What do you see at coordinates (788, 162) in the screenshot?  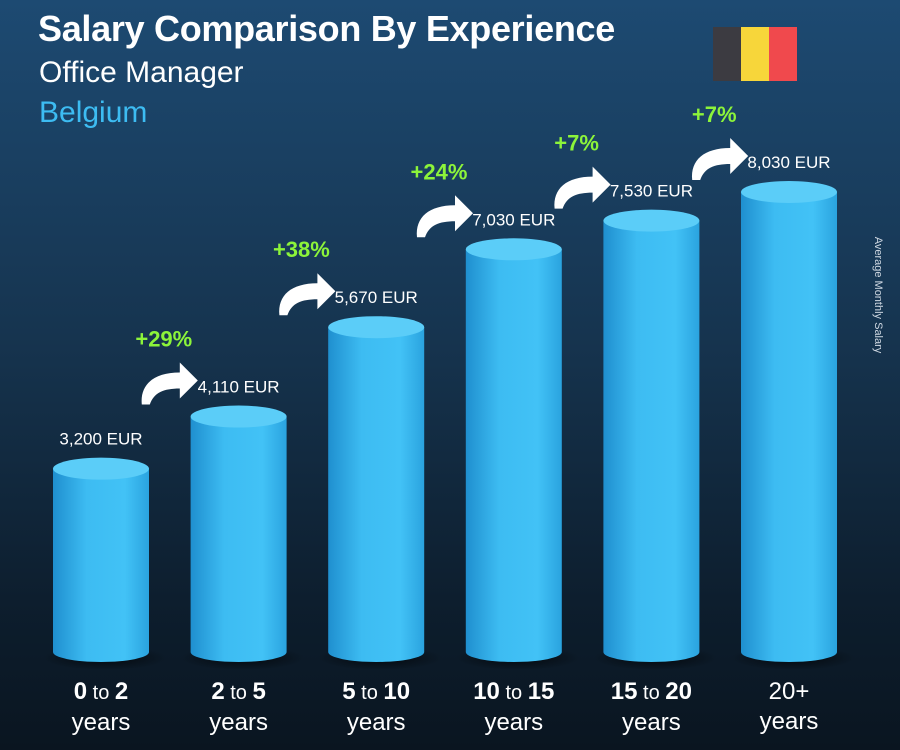 I see `bar-value-label: 8,030 EUR` at bounding box center [788, 162].